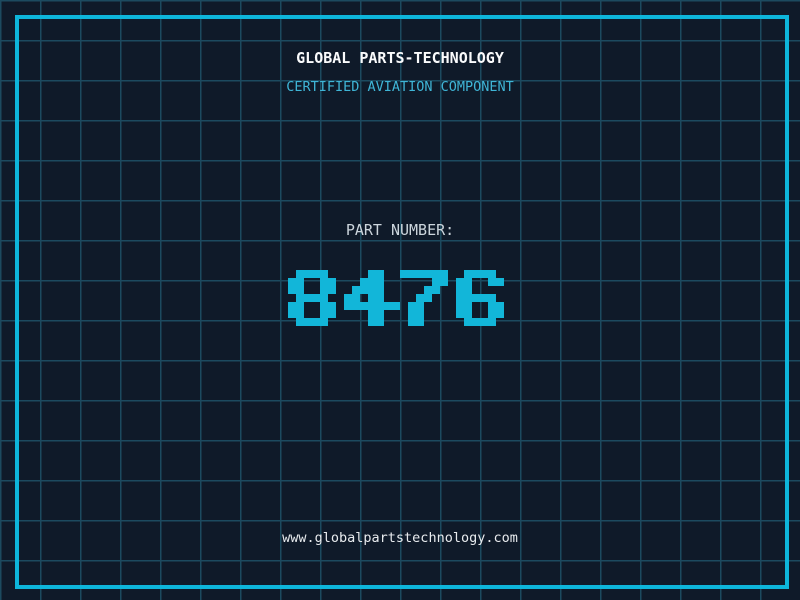 The width and height of the screenshot is (800, 600). Describe the element at coordinates (400, 538) in the screenshot. I see `website-url: www.globalpartstechnology.com` at that location.